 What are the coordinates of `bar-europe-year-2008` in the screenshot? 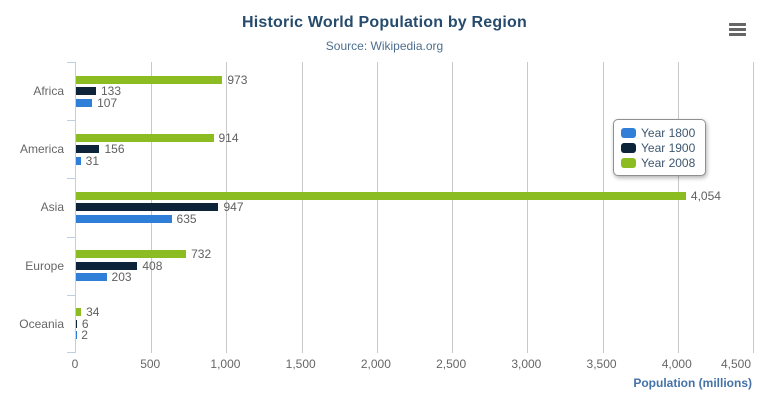 It's located at (131, 254).